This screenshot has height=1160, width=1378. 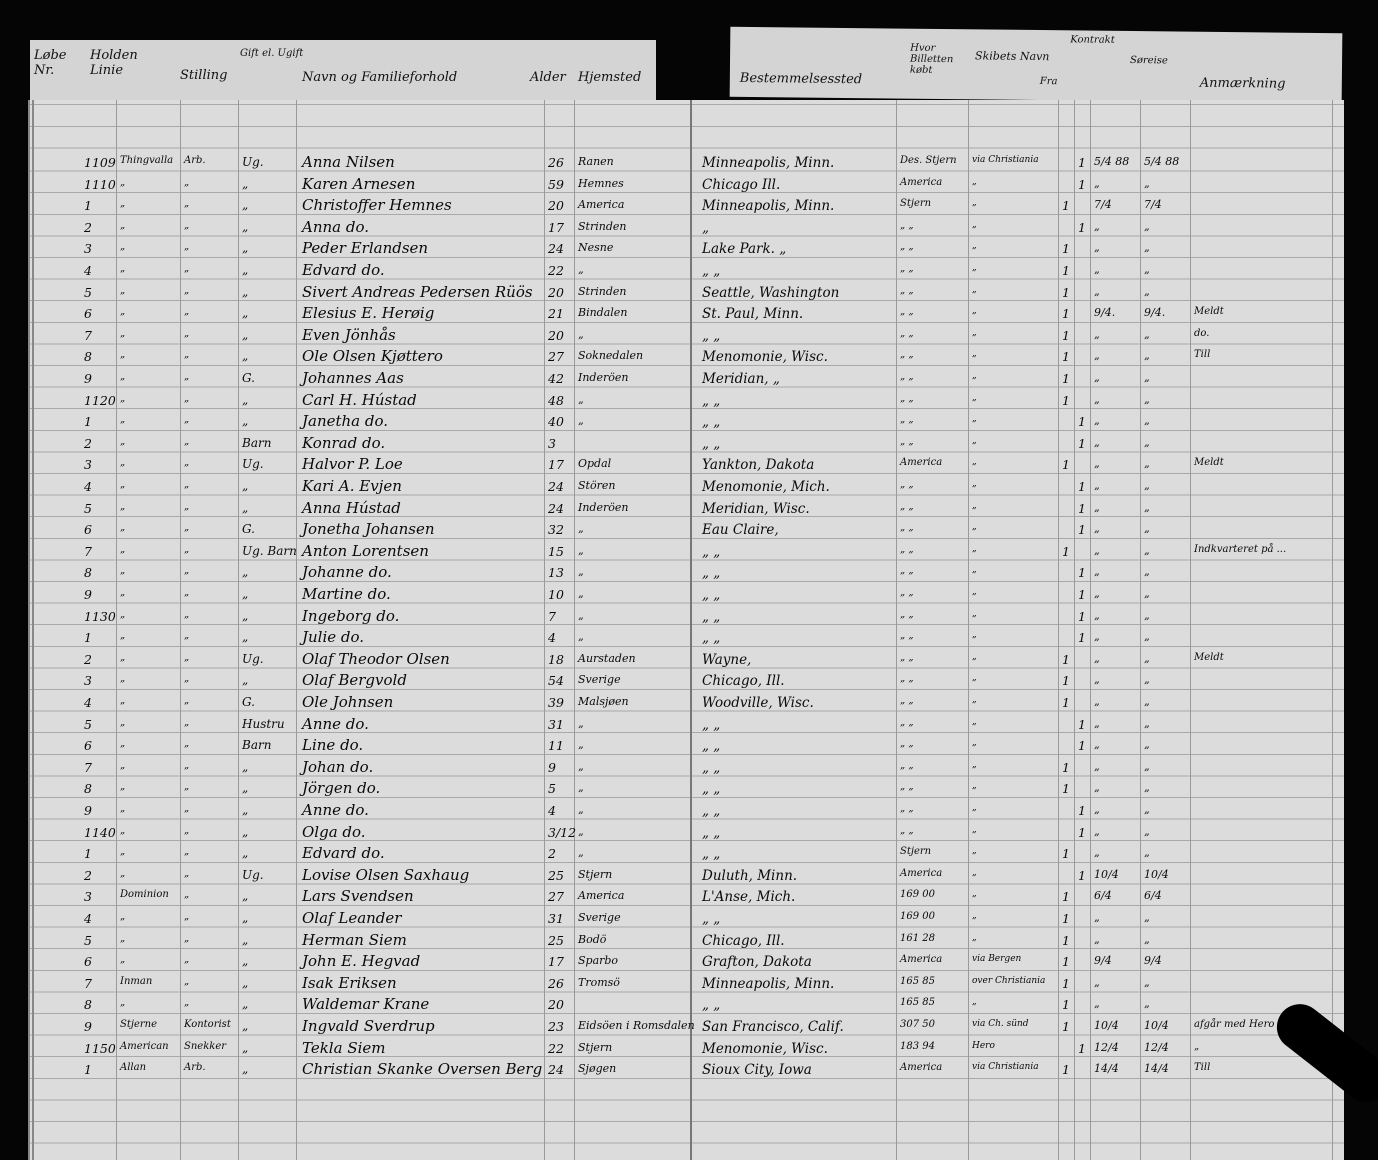 What do you see at coordinates (917, 1046) in the screenshot?
I see `ticket-info: 183 94` at bounding box center [917, 1046].